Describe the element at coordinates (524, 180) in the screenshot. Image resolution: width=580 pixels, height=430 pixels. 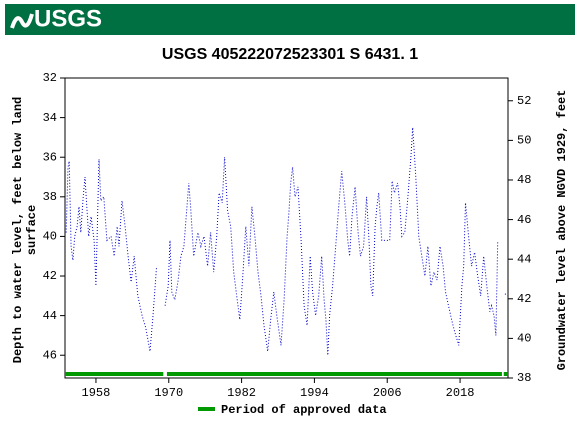
I see `y2-tick-label: 48` at that location.